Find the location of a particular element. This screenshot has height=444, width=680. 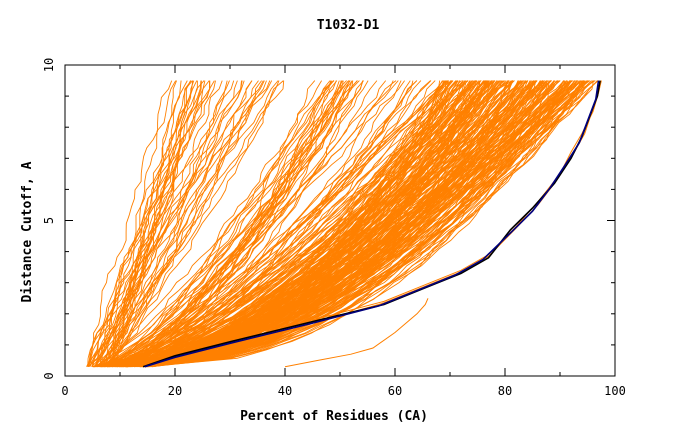

x-tick-label-80: 80 is located at coordinates (505, 391).